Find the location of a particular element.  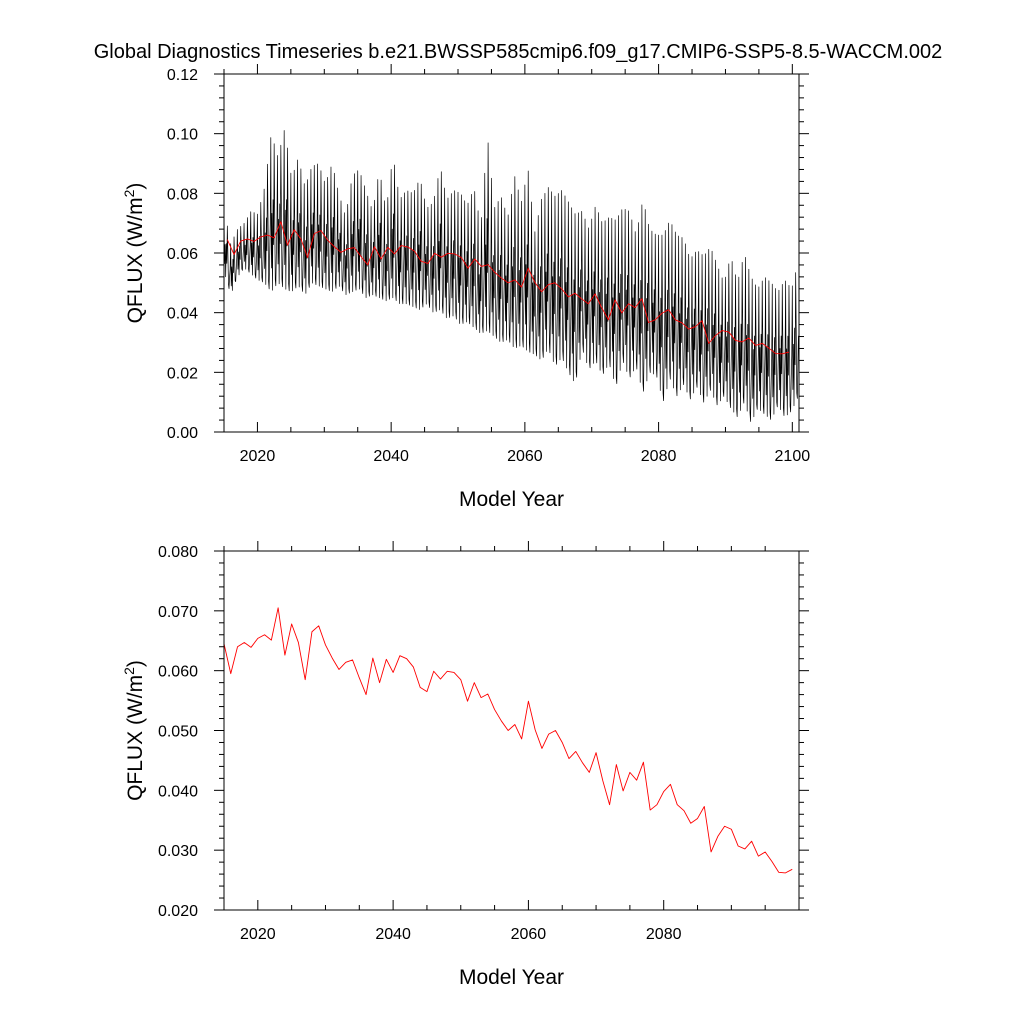

y-tick-label: 0.060 is located at coordinates (178, 672).